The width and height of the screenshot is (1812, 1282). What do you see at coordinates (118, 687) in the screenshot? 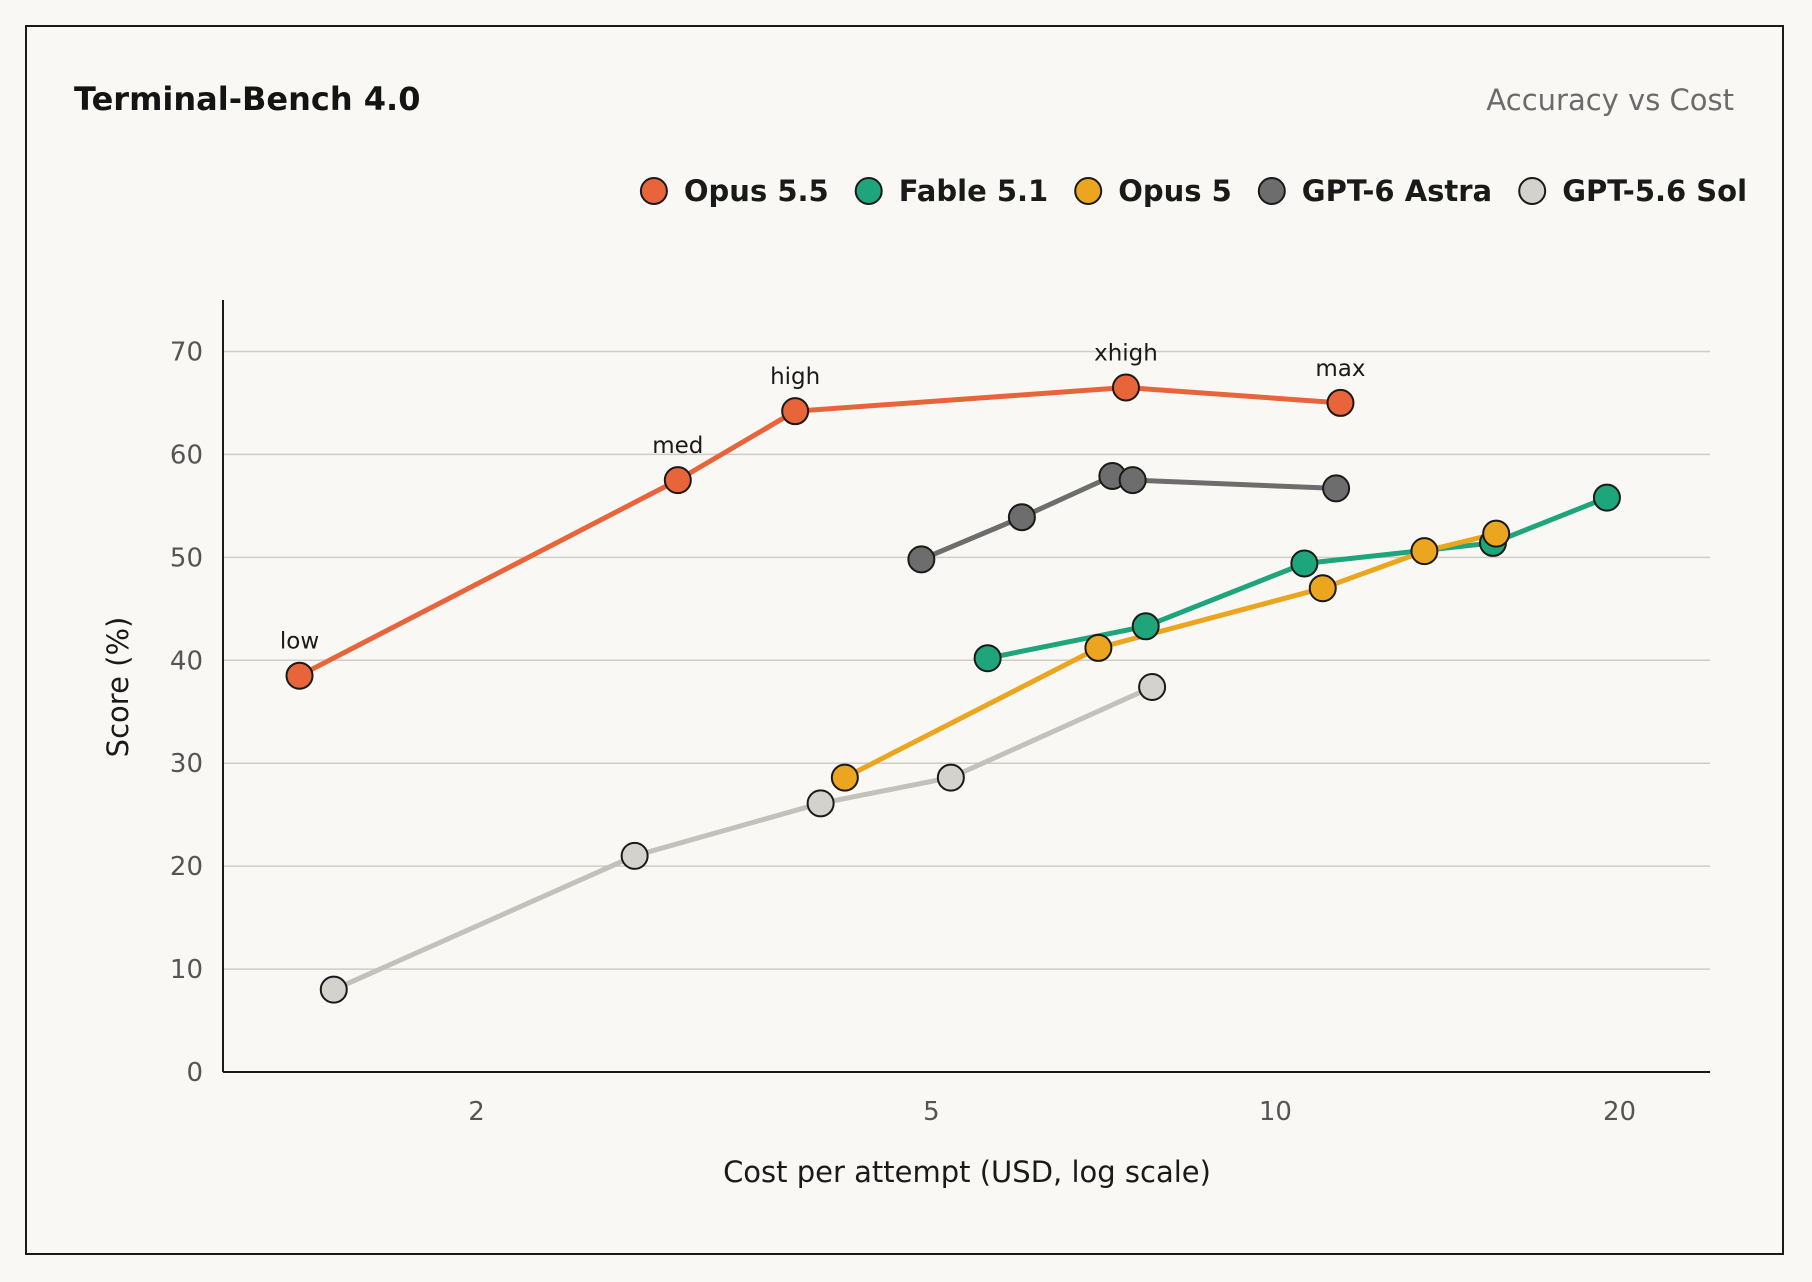
I see `y-axis-label: Score (%)` at bounding box center [118, 687].